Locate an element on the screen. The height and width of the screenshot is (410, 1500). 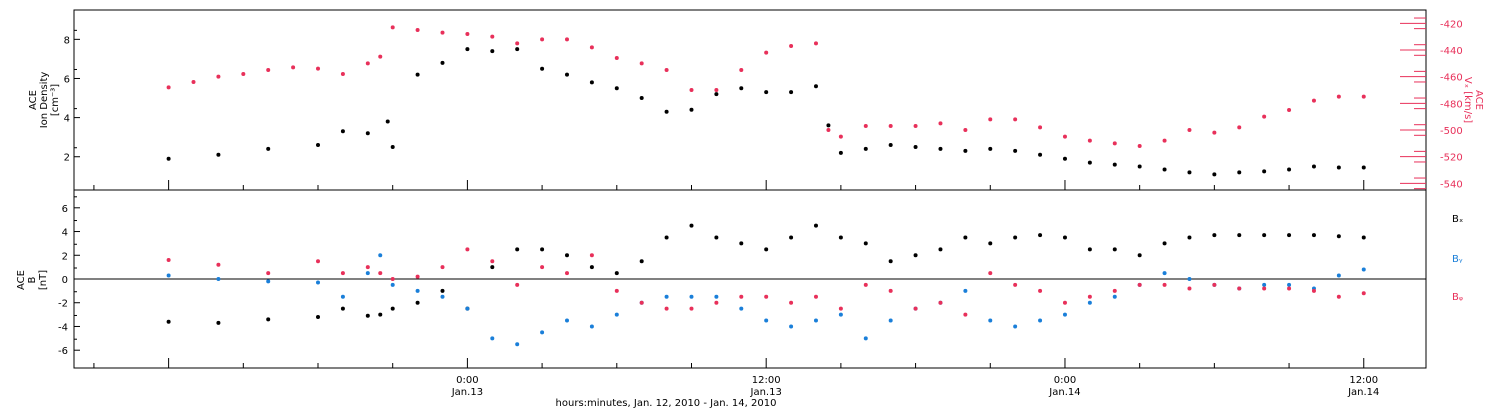
legend-by: Bᵧ is located at coordinates (1457, 259).